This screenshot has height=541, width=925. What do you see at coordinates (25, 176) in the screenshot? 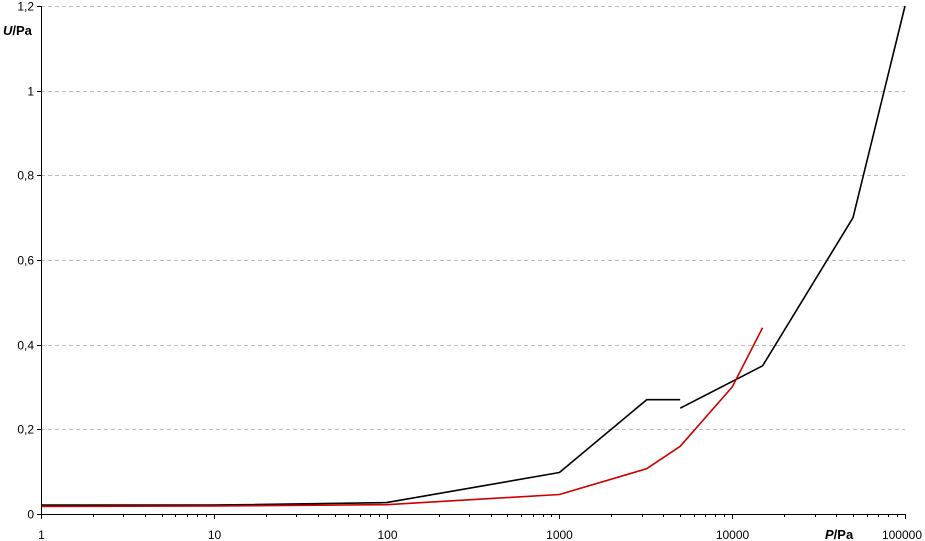
I see `y-tick-label-4: 0,8` at bounding box center [25, 176].